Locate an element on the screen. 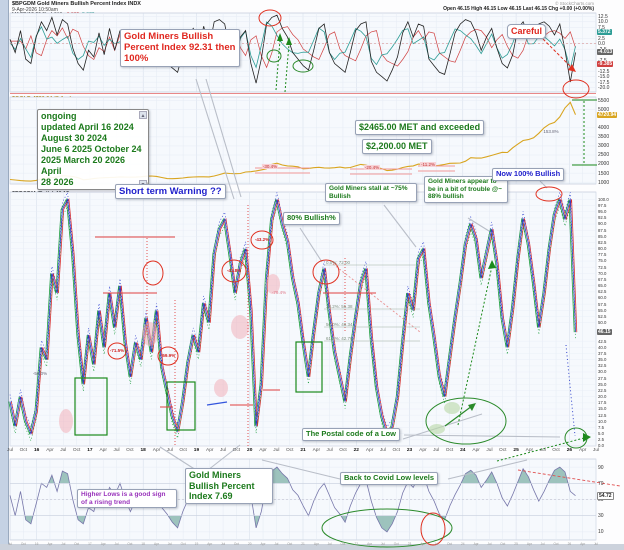 The width and height of the screenshot is (624, 550). green-box-annotations is located at coordinates (198, 388).